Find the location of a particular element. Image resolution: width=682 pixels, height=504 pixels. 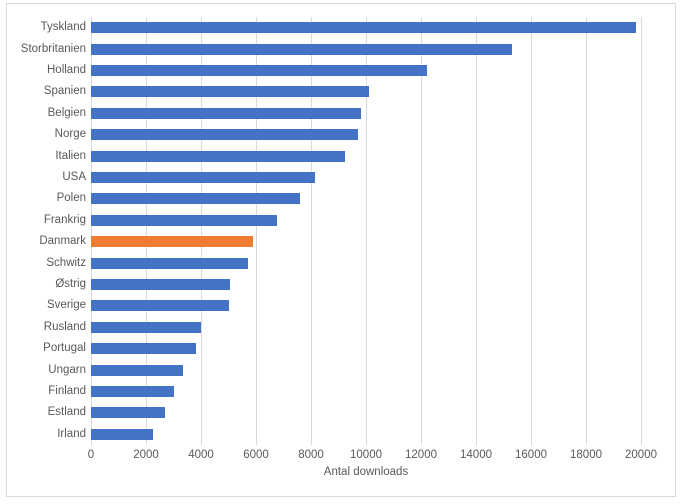

x-tick-label-2000: 2000 is located at coordinates (146, 455).